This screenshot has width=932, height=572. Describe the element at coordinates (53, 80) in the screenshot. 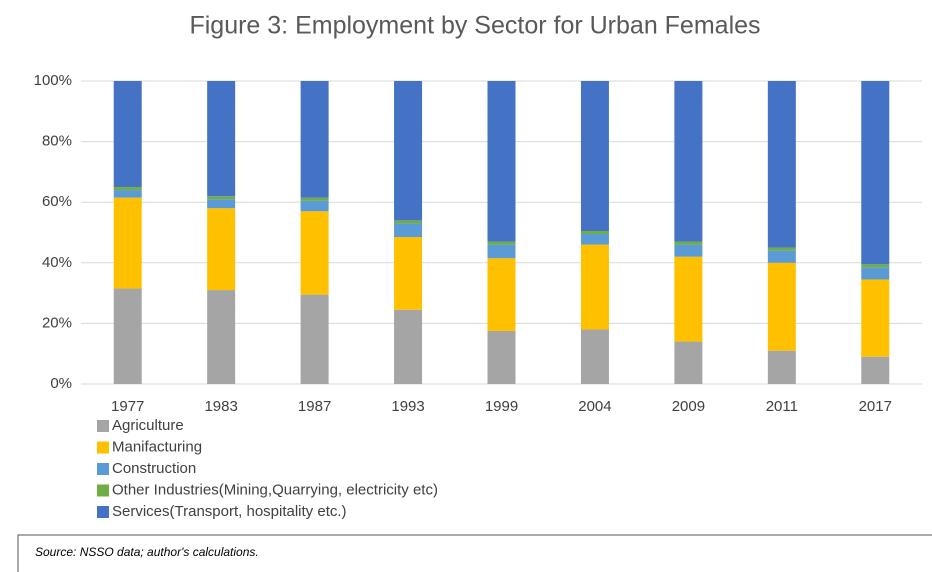

I see `y-tick-label: 100%` at that location.